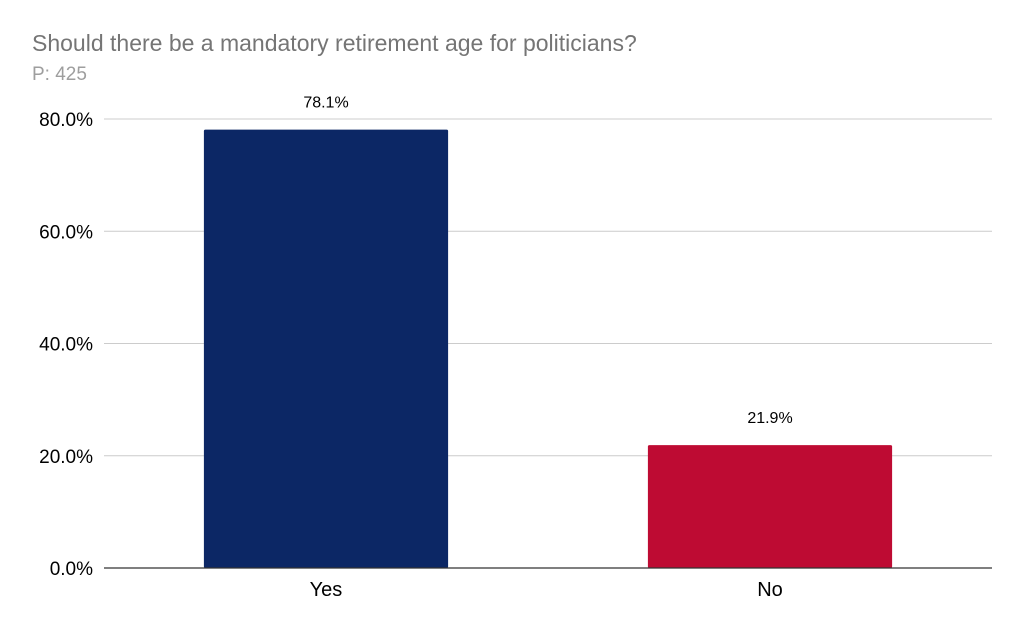 The image size is (1024, 633). Describe the element at coordinates (325, 103) in the screenshot. I see `data-label: 78.1%` at that location.